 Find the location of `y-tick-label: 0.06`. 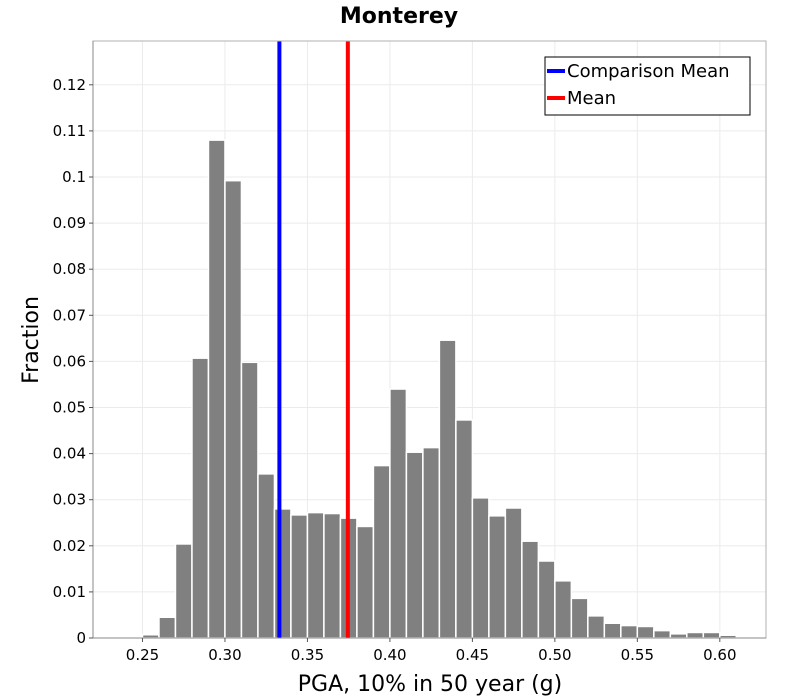

y-tick-label: 0.06 is located at coordinates (69, 361).